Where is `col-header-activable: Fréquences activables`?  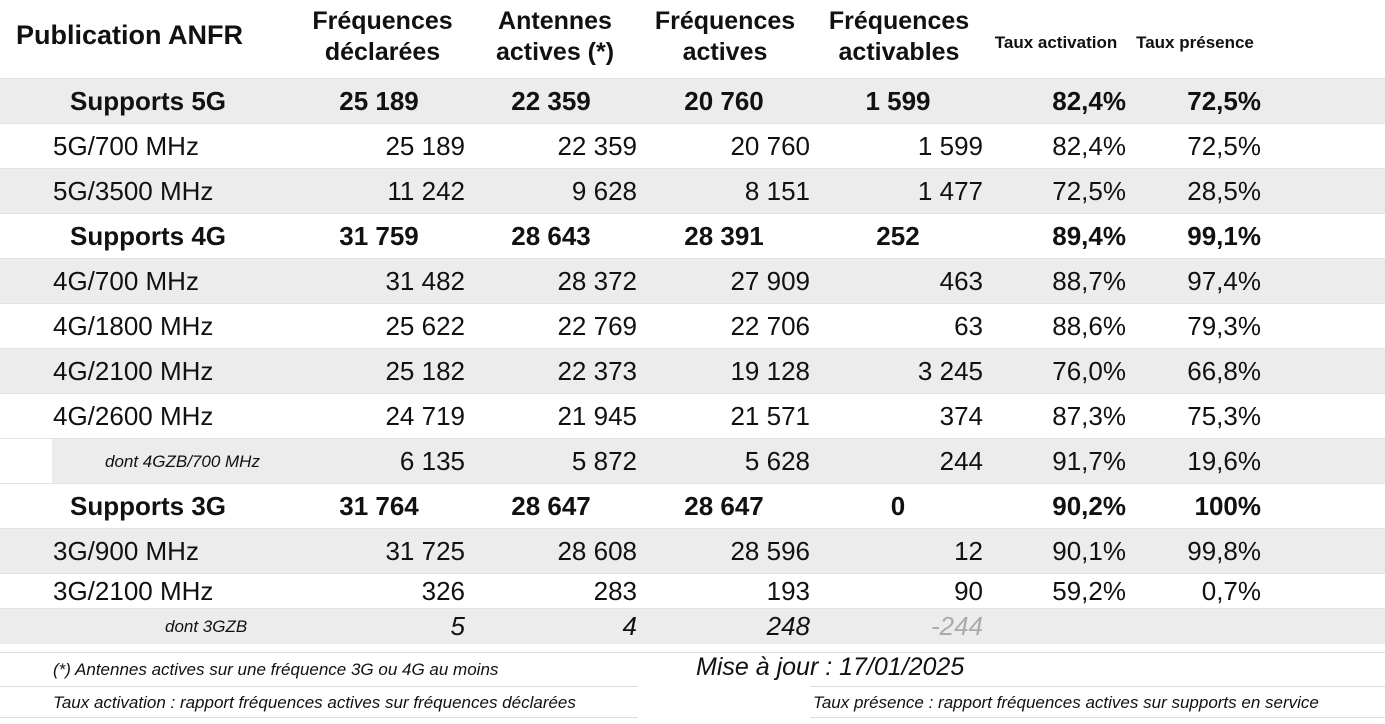 col-header-activable: Fréquences activables is located at coordinates (899, 37).